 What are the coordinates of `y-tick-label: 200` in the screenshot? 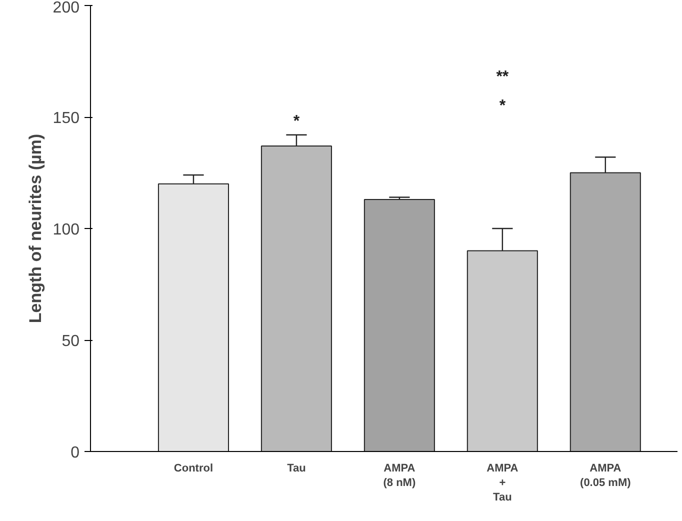 It's located at (66, 8).